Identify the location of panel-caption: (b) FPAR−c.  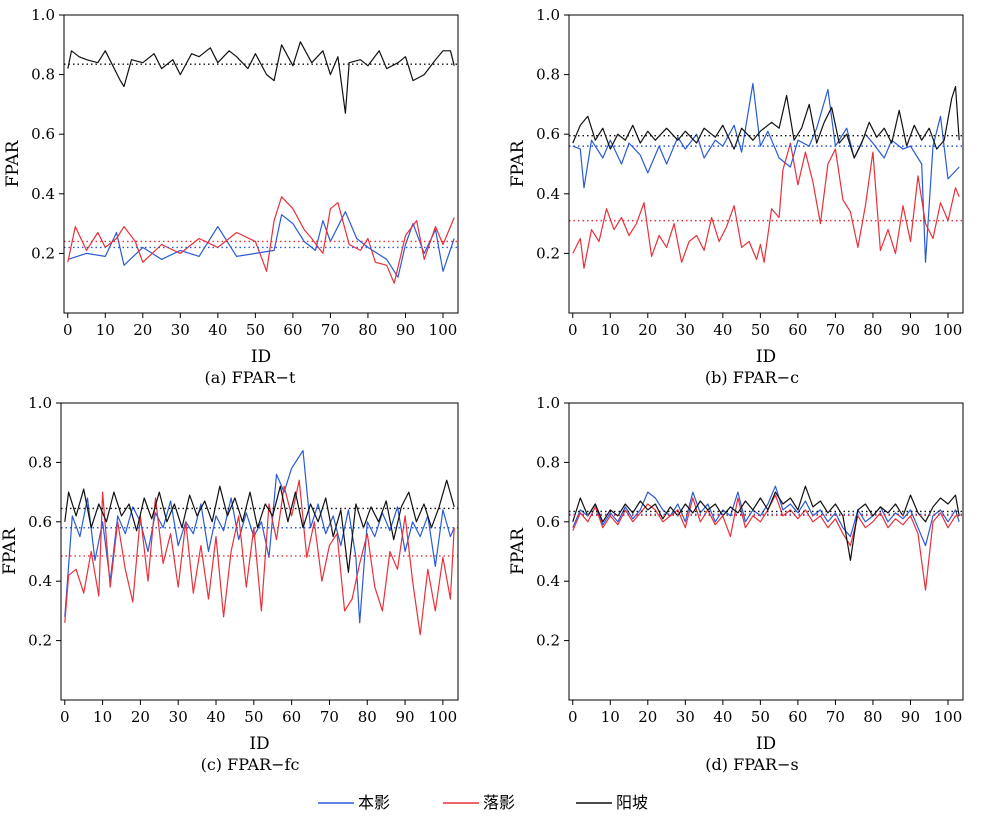
(752, 377).